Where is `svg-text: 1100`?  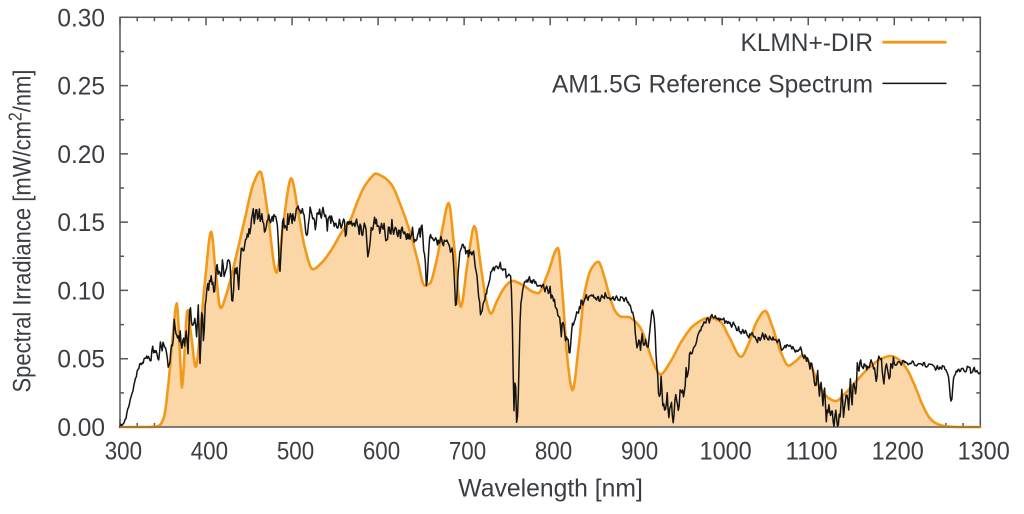
svg-text: 1100 is located at coordinates (812, 452).